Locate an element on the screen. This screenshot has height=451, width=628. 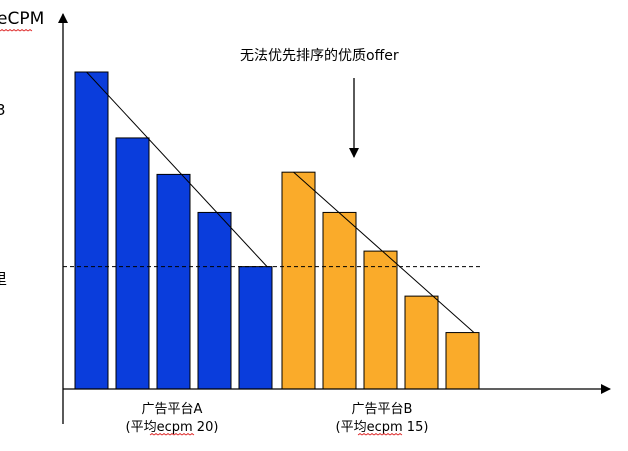
group-b-sublabel: (平均ecpm 15) is located at coordinates (382, 427).